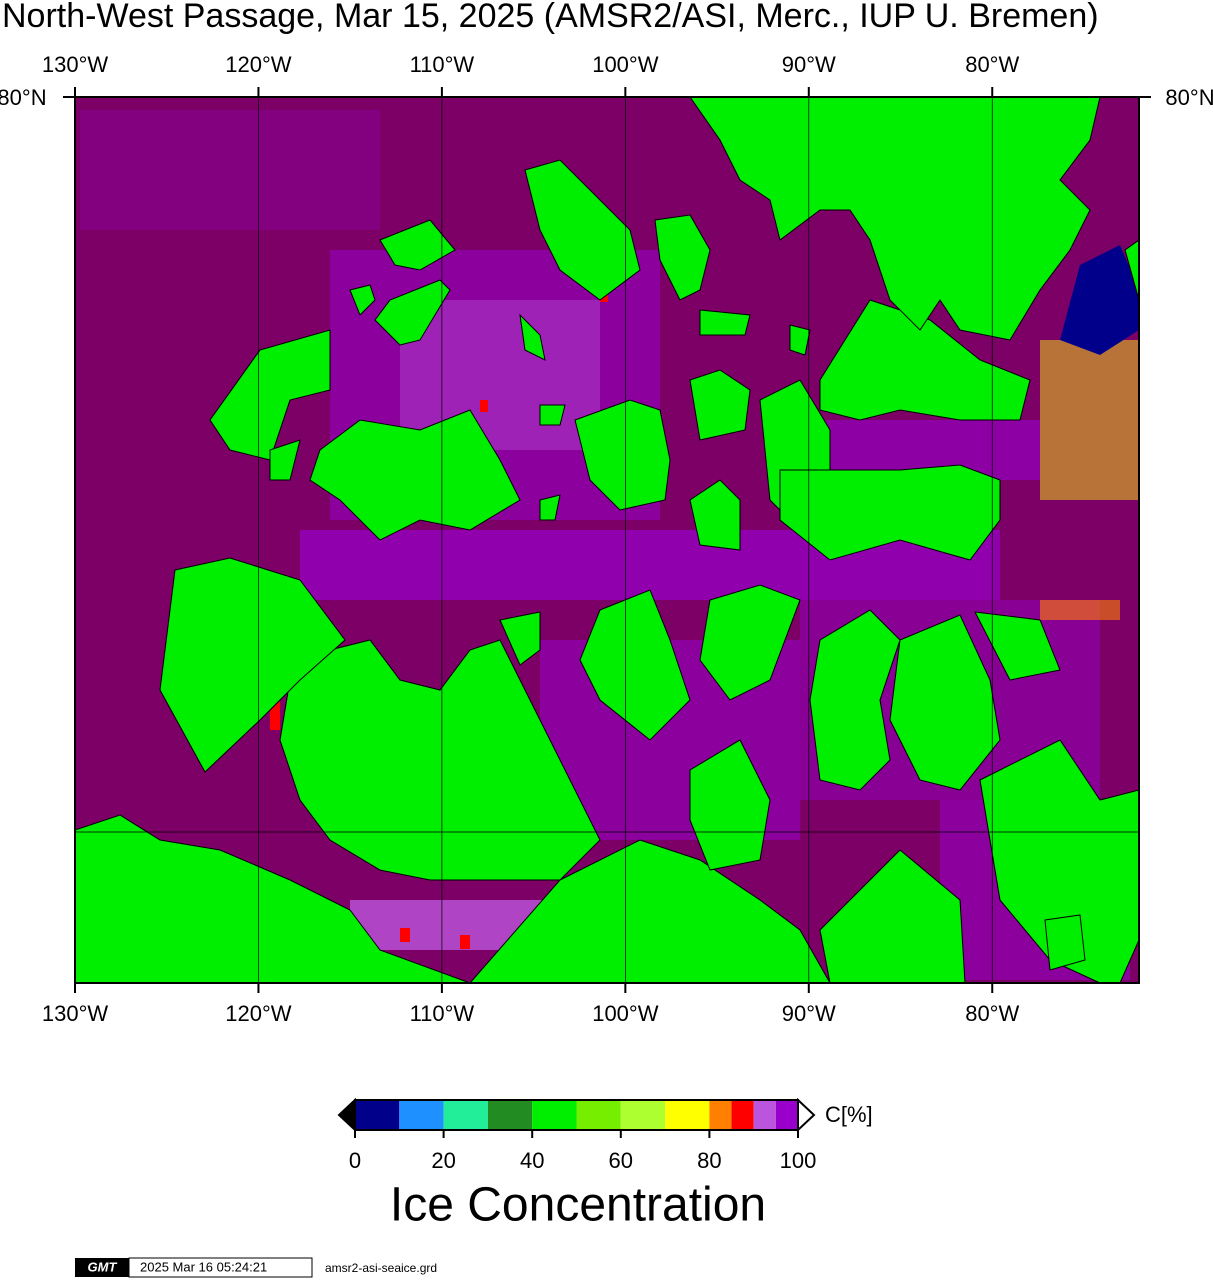 The height and width of the screenshot is (1284, 1213). I want to click on colorbar-under, so click(346, 1115).